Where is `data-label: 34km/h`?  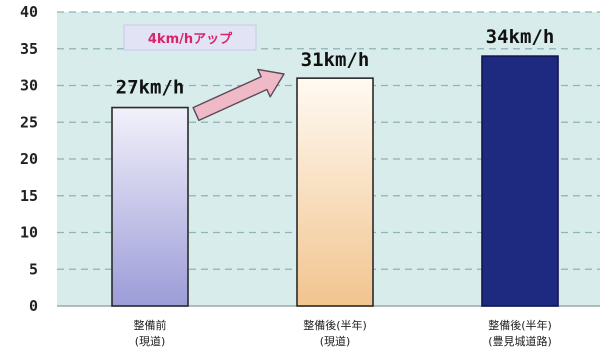
data-label: 34km/h is located at coordinates (520, 37).